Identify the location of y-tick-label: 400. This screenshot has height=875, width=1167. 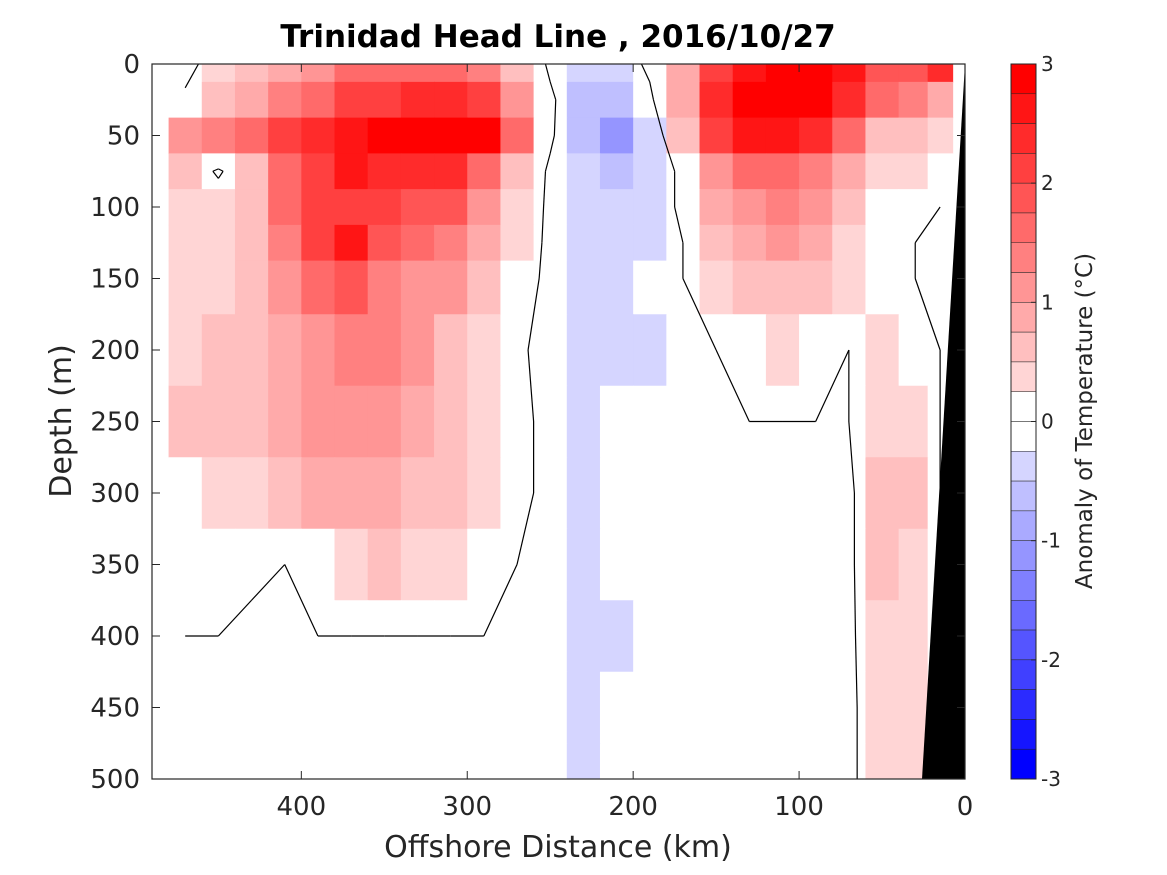
(115, 637).